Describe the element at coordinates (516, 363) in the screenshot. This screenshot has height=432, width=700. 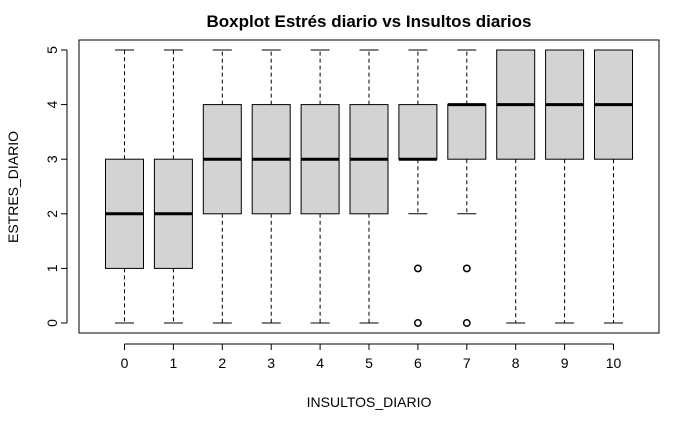
I see `x-tick-label: 8` at that location.